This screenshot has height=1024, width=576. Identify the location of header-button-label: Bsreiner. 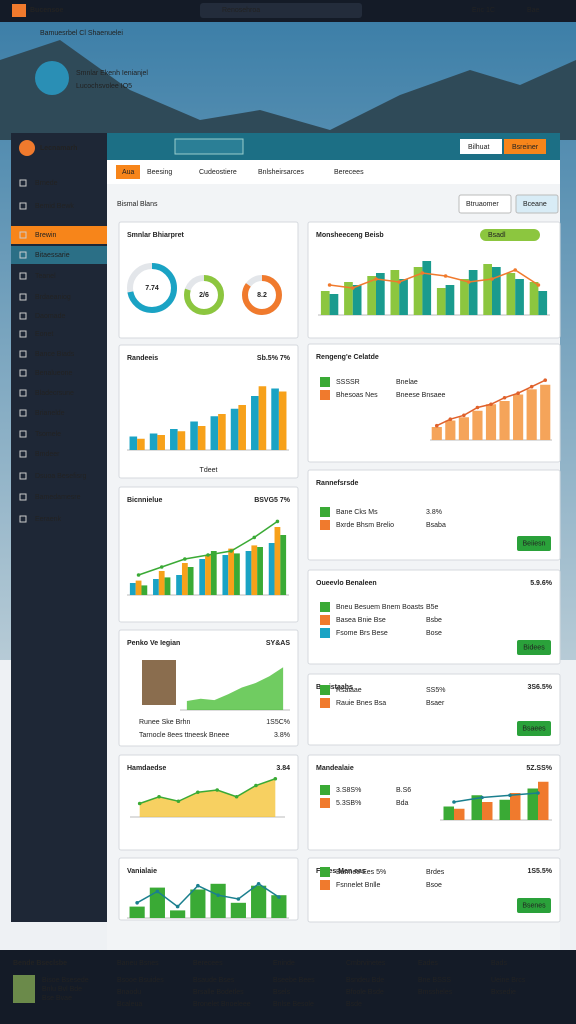
(525, 147).